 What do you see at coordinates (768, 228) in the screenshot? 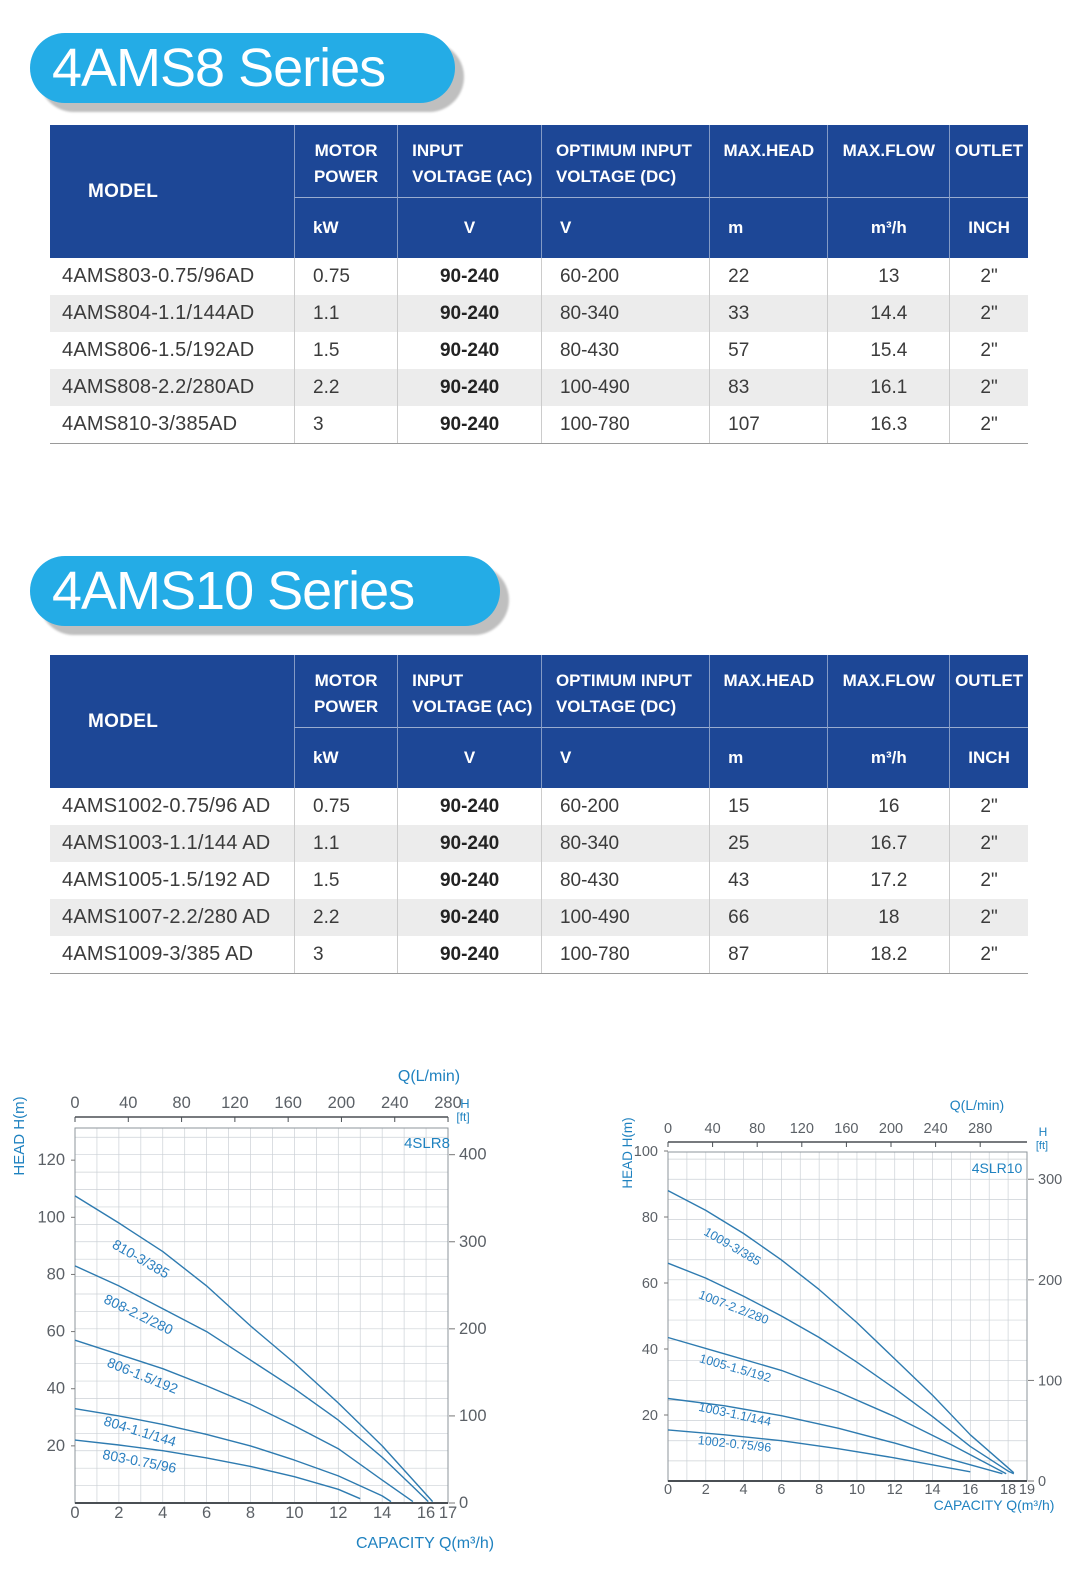
I see `column-unit: m` at bounding box center [768, 228].